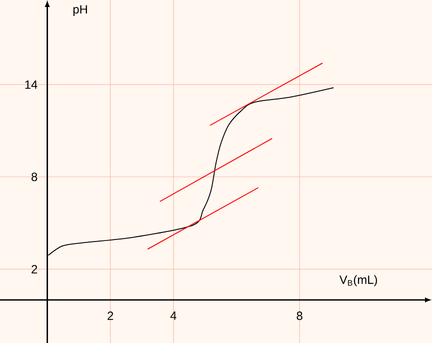  What do you see at coordinates (31, 84) in the screenshot?
I see `y-tick-label: 14` at bounding box center [31, 84].